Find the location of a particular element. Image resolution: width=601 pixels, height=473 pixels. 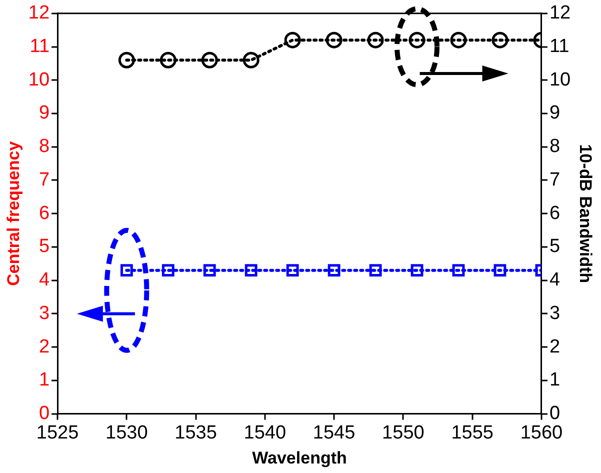

y-axis-title: Central frequency is located at coordinates (13, 213).